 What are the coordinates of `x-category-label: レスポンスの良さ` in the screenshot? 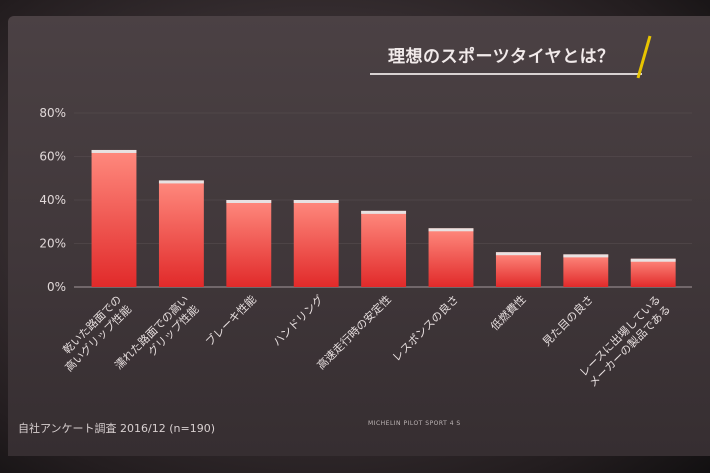 It's located at (425, 328).